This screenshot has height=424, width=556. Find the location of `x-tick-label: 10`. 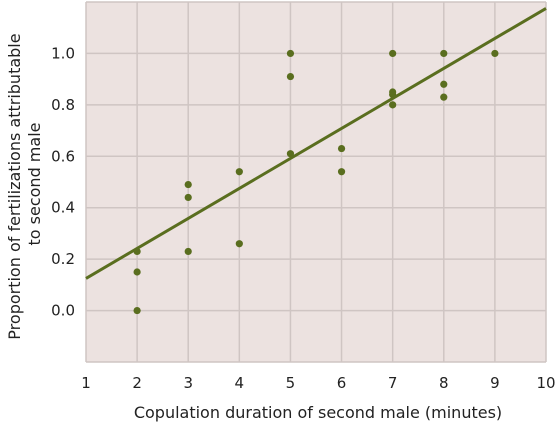

x-tick-label: 10 is located at coordinates (545, 383).